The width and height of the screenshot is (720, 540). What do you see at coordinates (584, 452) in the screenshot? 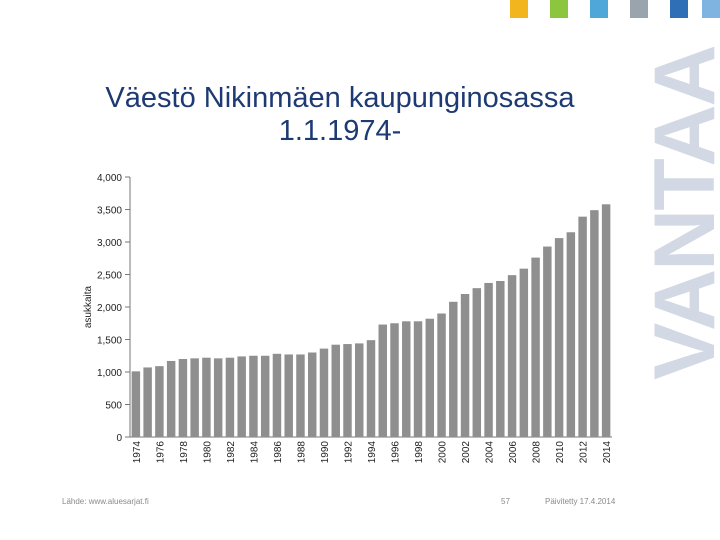
I see `x-tick-label: 2012` at bounding box center [584, 452].